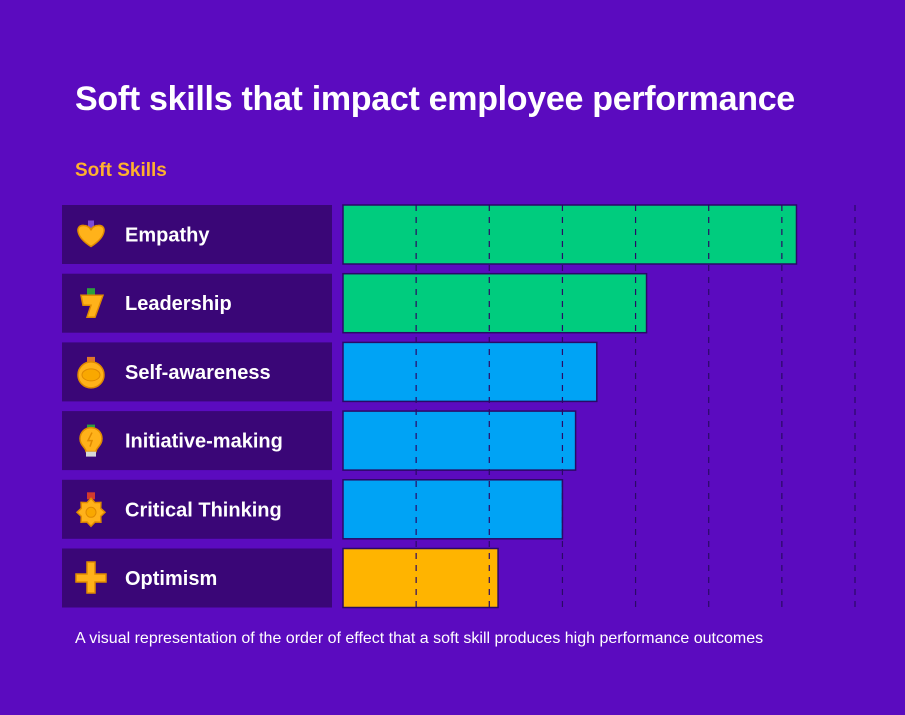 This screenshot has width=905, height=715. Describe the element at coordinates (121, 170) in the screenshot. I see `chart-subtitle: Soft Skills` at that location.